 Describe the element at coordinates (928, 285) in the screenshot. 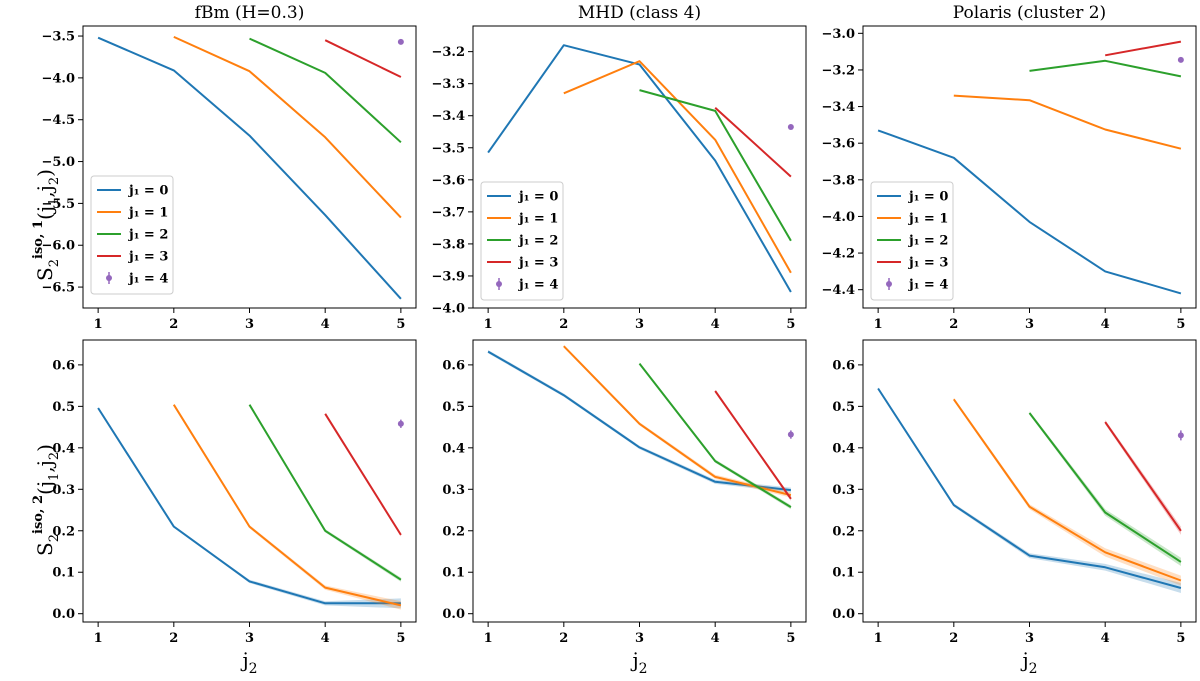

I see `legend-label: j₁ = 4` at that location.